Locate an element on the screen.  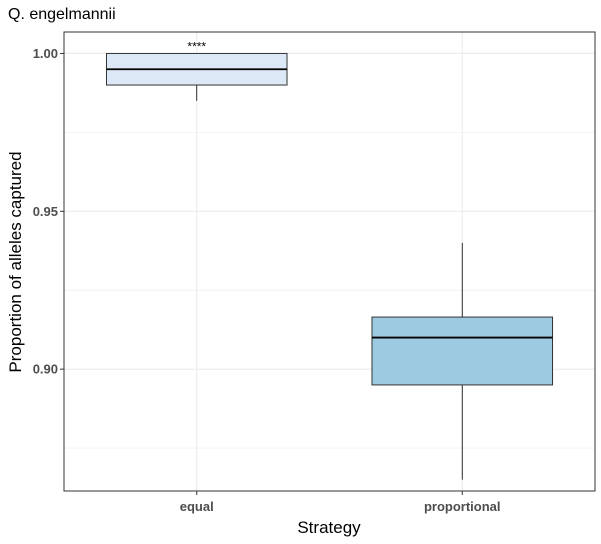
box-equal: **** is located at coordinates (196, 70).